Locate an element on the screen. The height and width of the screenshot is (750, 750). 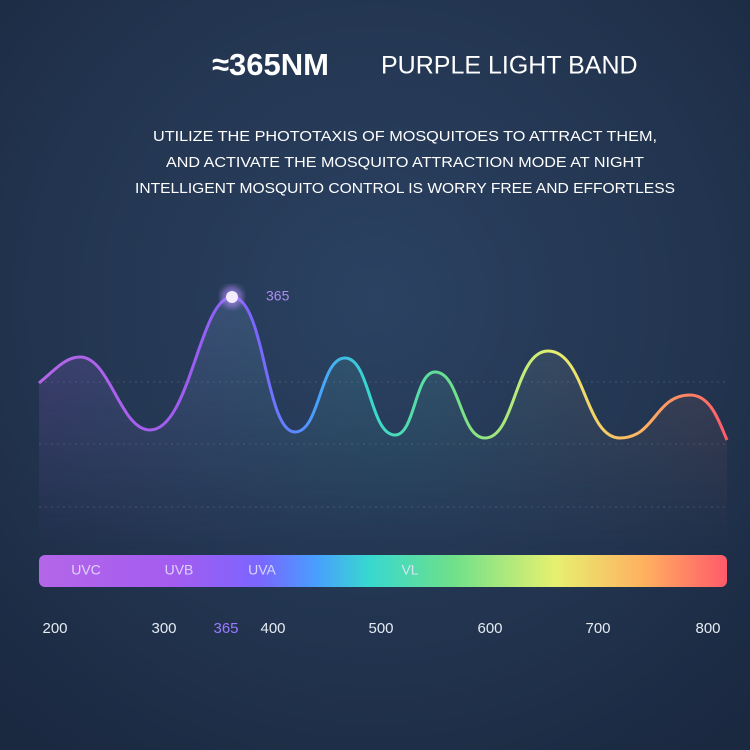
band-labels: UVC UVB UVA VL is located at coordinates (245, 570).